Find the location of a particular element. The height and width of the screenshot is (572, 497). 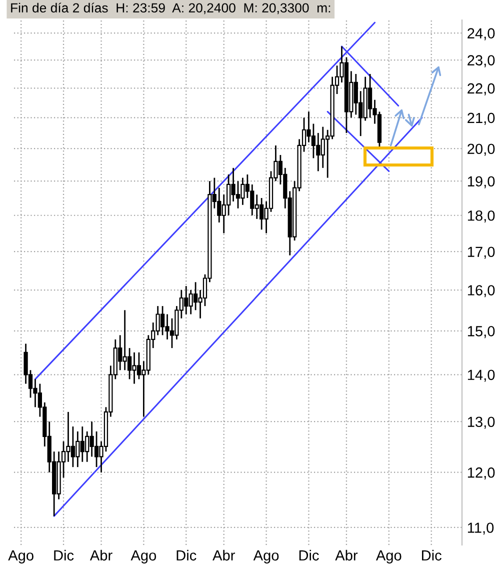

y-tick-label: 24,0 is located at coordinates (481, 34).